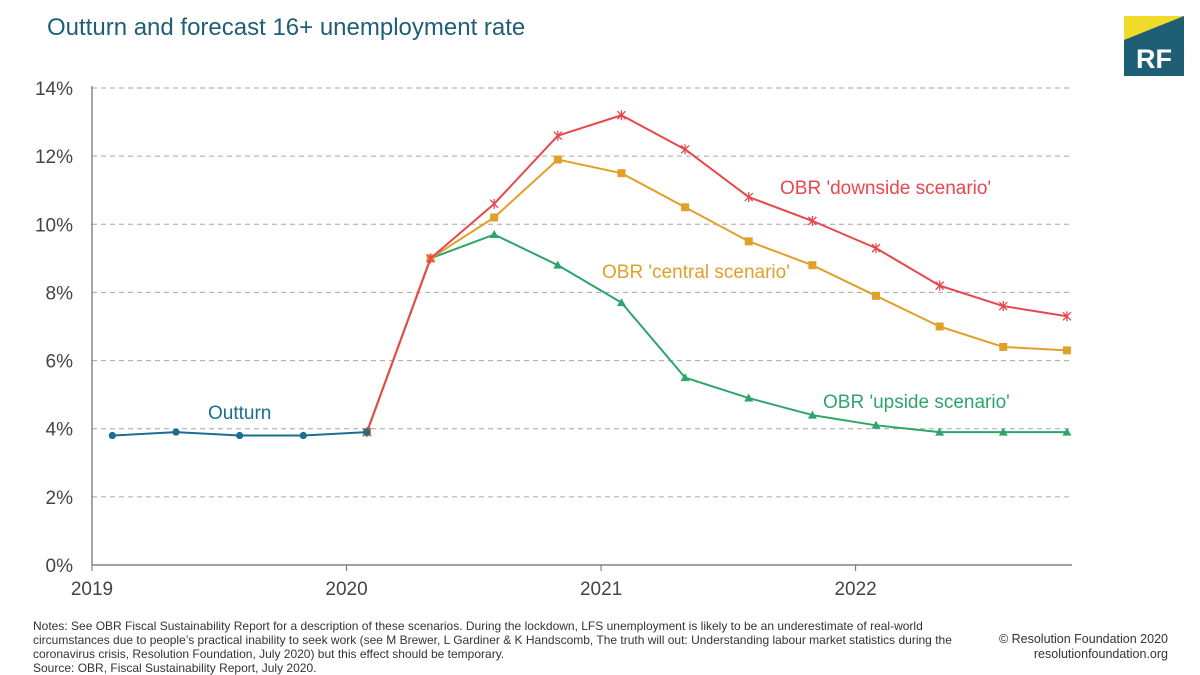 This screenshot has height=675, width=1200. I want to click on y-tick-label: 0%, so click(60, 566).